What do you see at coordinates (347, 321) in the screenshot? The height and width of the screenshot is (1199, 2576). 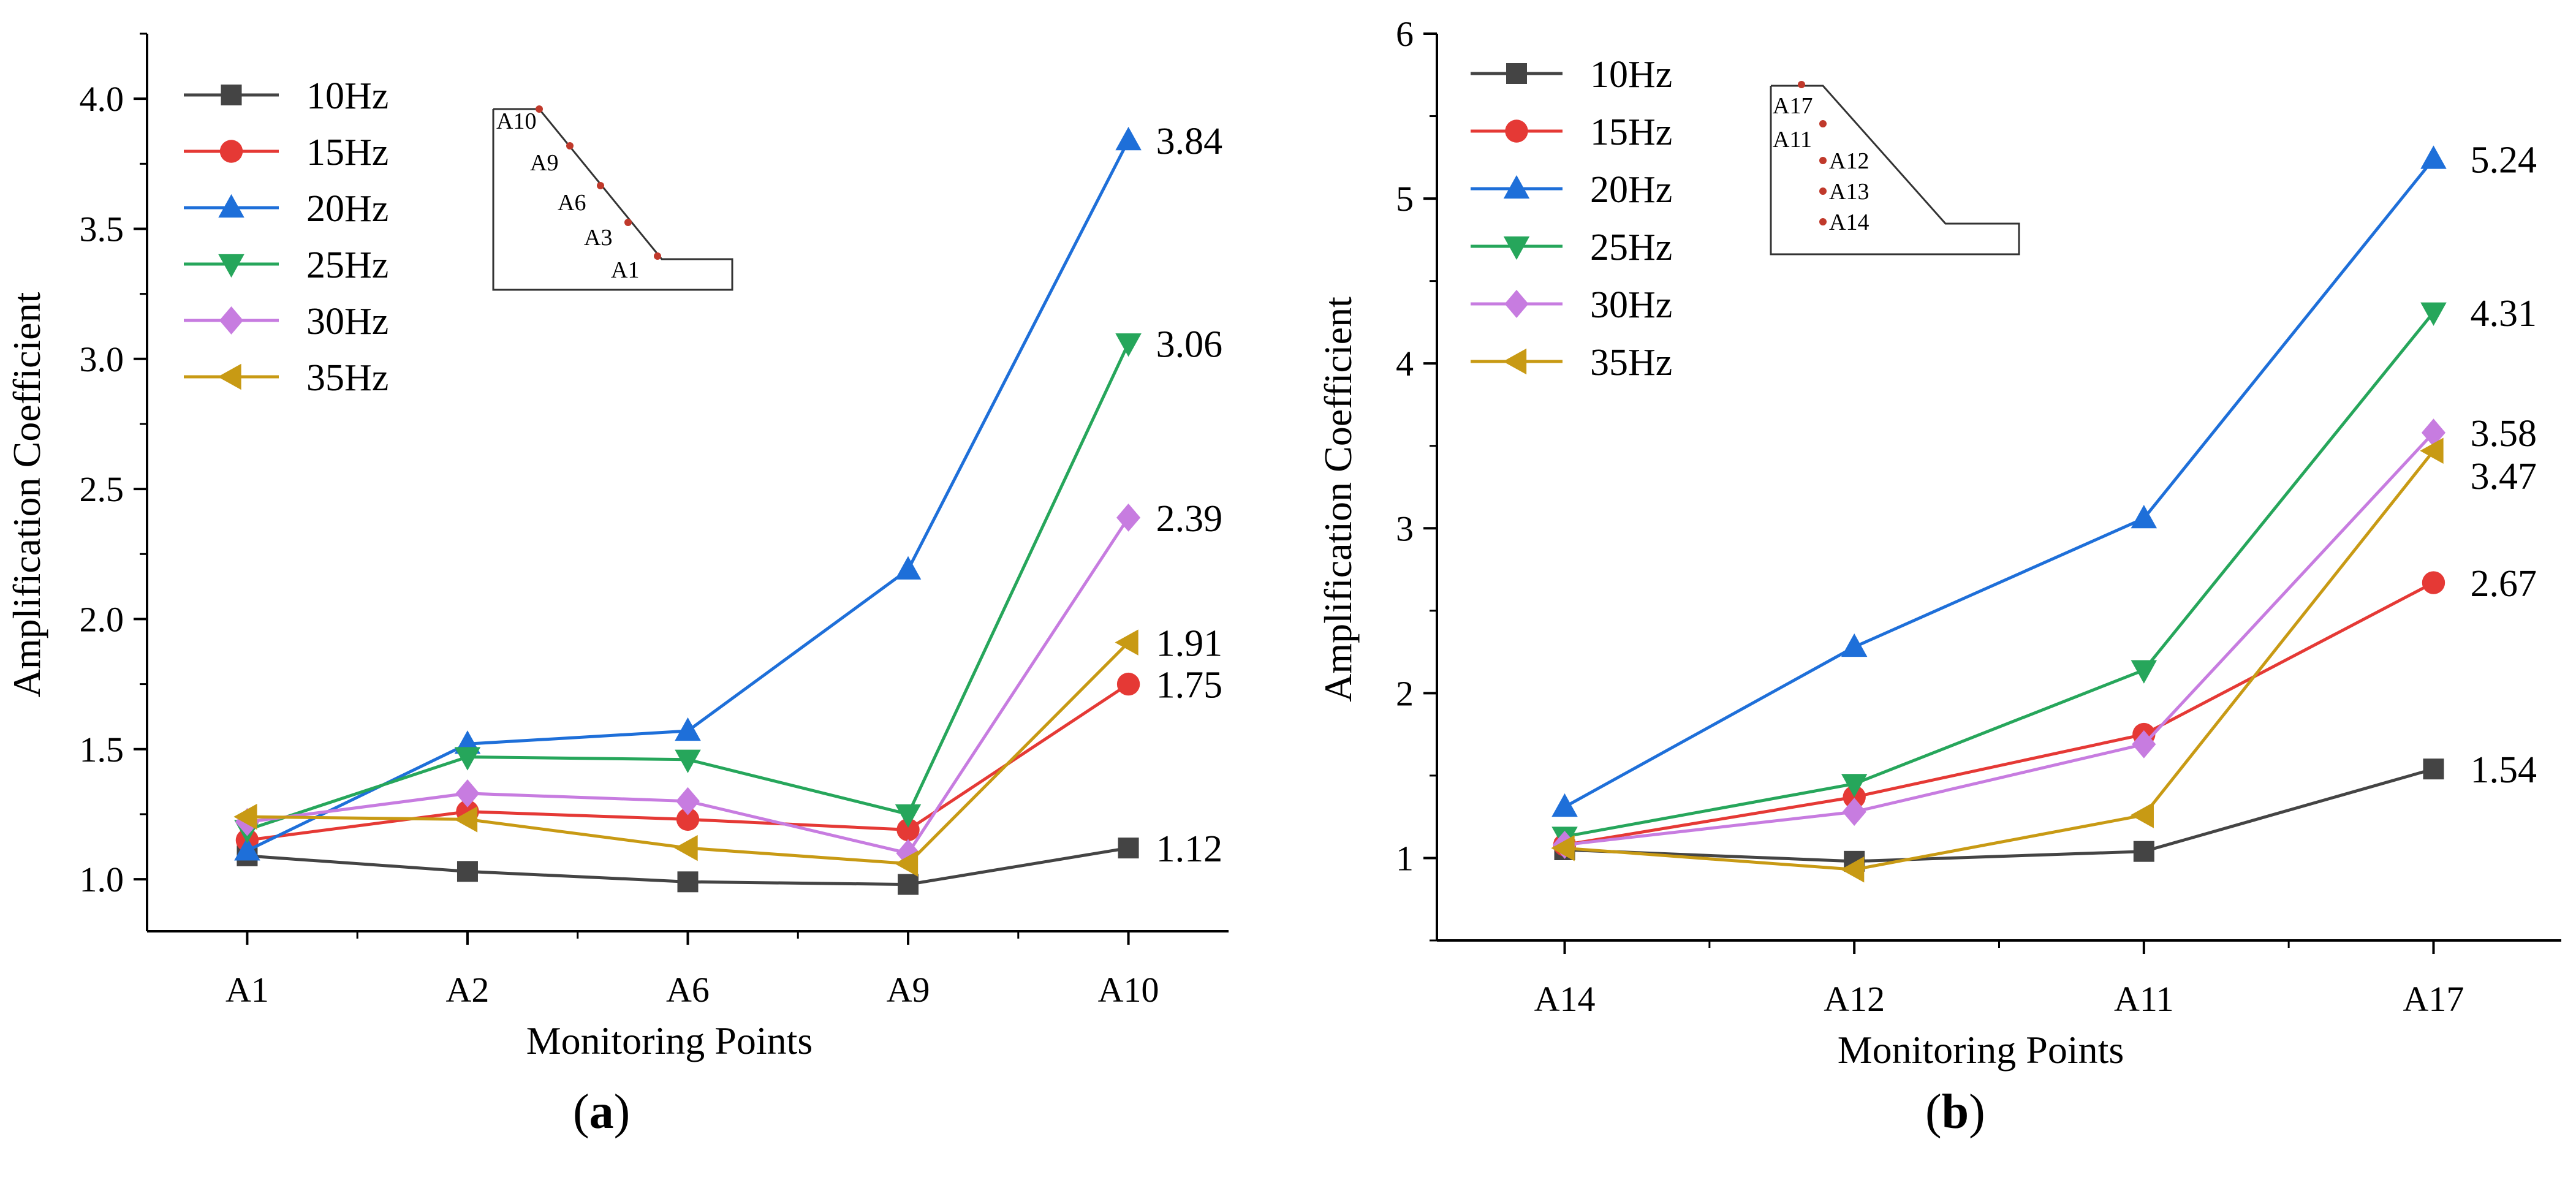 I see `legend-label: 30Hz` at bounding box center [347, 321].